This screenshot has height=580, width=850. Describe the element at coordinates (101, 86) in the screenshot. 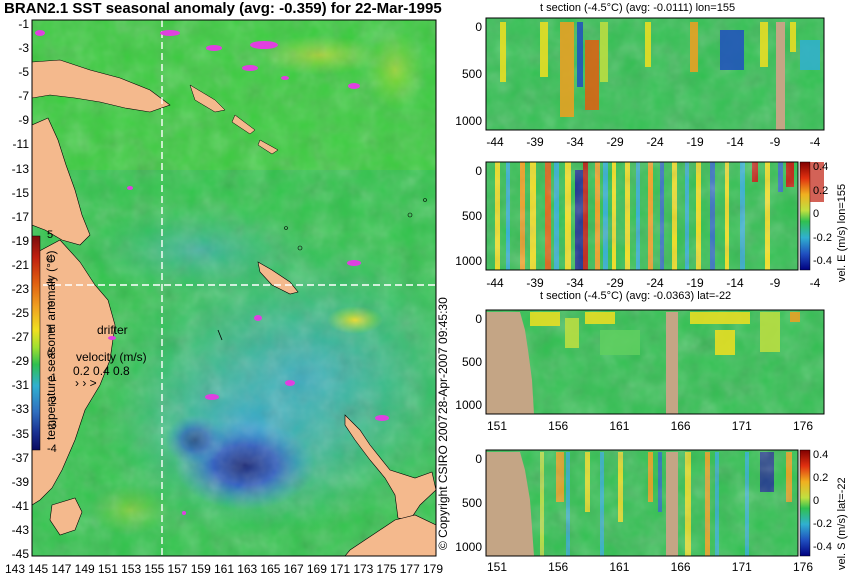

I see `png-land` at that location.